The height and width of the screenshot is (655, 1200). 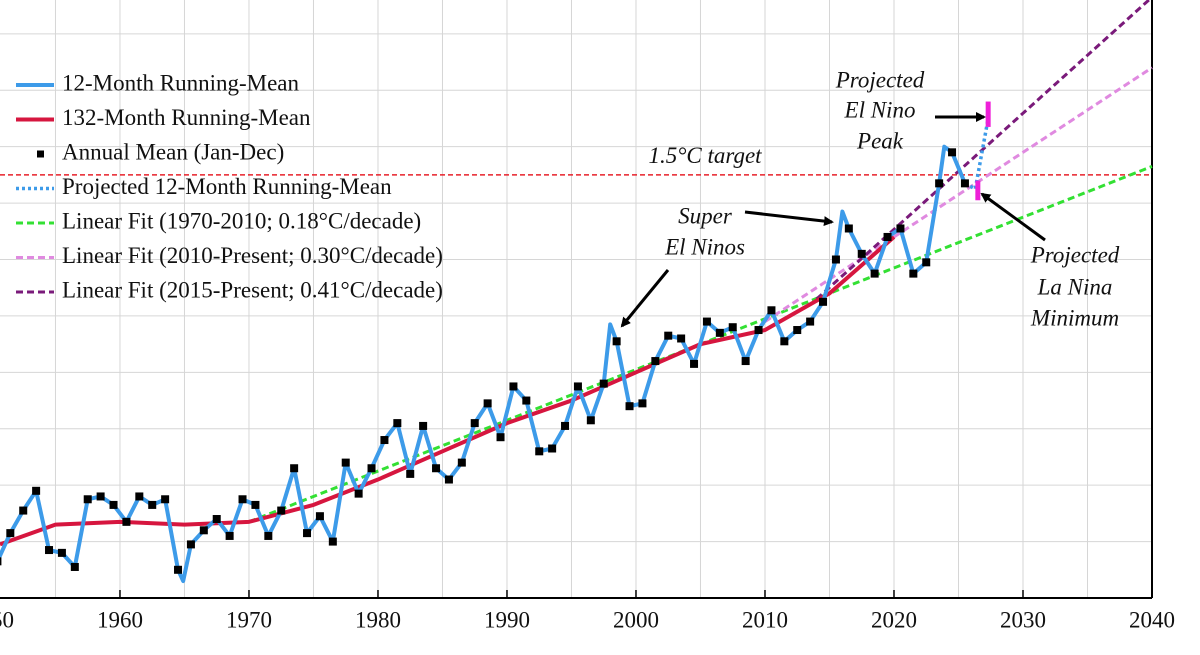 I want to click on x-tick-label: 1980, so click(x=378, y=619).